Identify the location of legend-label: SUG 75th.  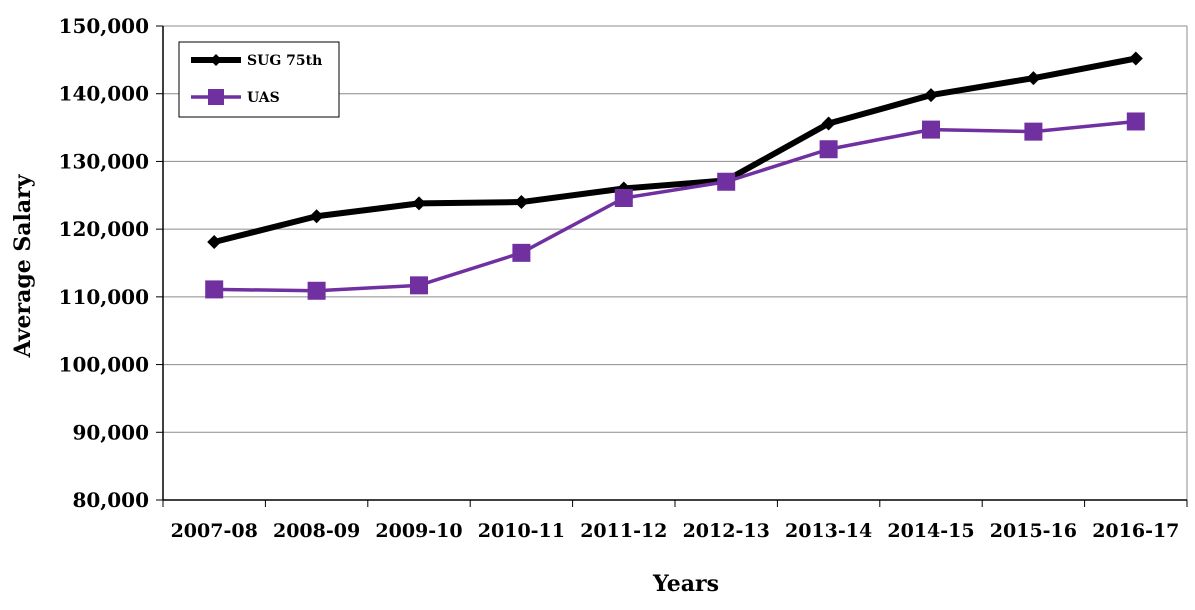
(284, 61).